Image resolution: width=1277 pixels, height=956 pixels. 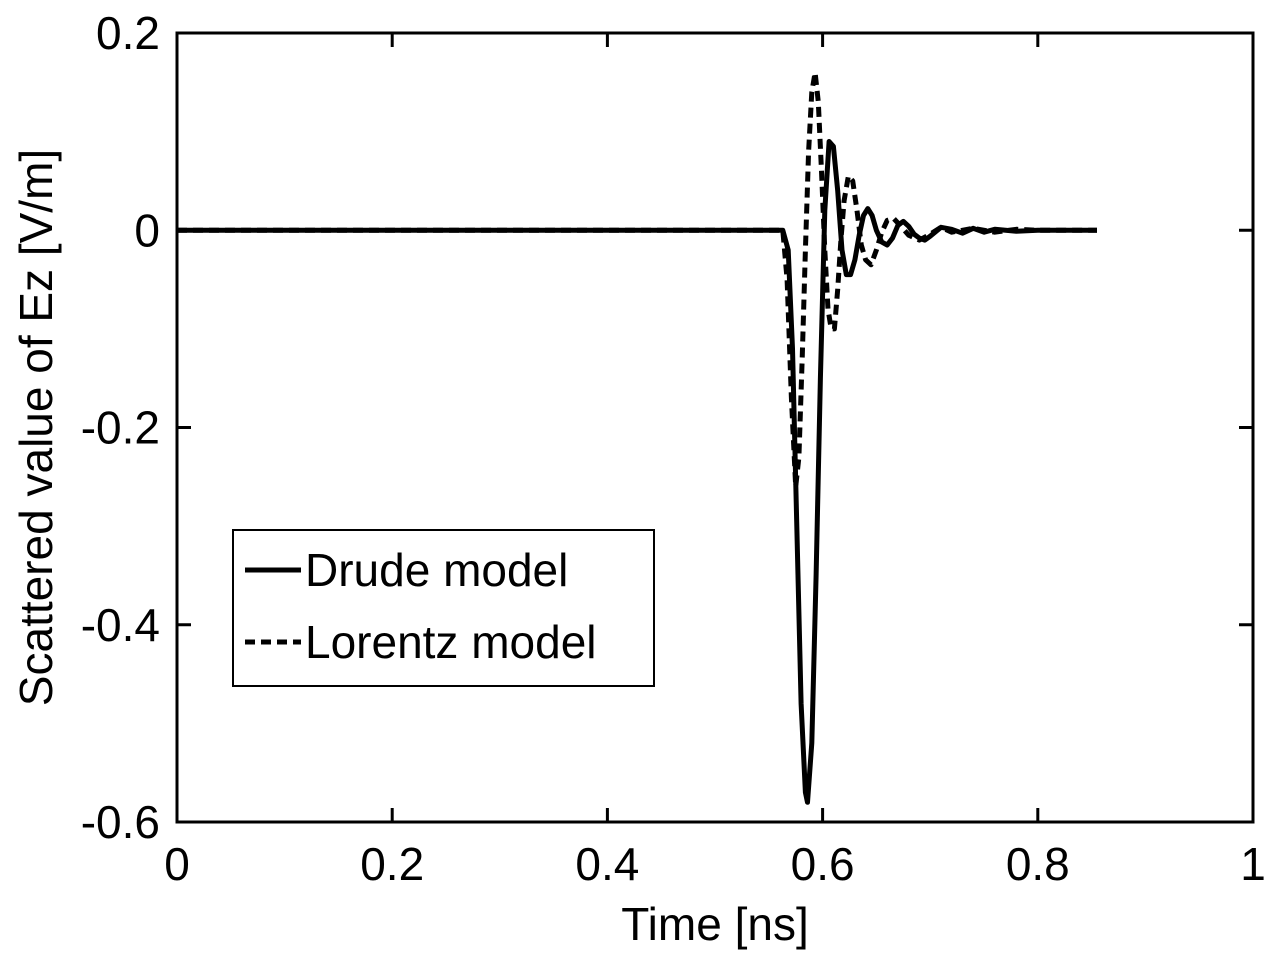 I want to click on y-tick-label: 0, so click(x=147, y=230).